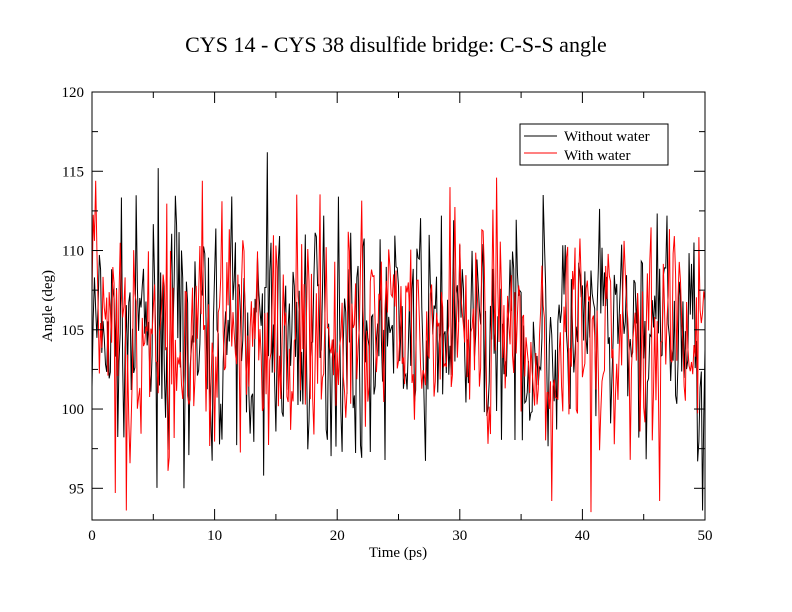  Describe the element at coordinates (73, 252) in the screenshot. I see `y-tick-label: 110` at that location.